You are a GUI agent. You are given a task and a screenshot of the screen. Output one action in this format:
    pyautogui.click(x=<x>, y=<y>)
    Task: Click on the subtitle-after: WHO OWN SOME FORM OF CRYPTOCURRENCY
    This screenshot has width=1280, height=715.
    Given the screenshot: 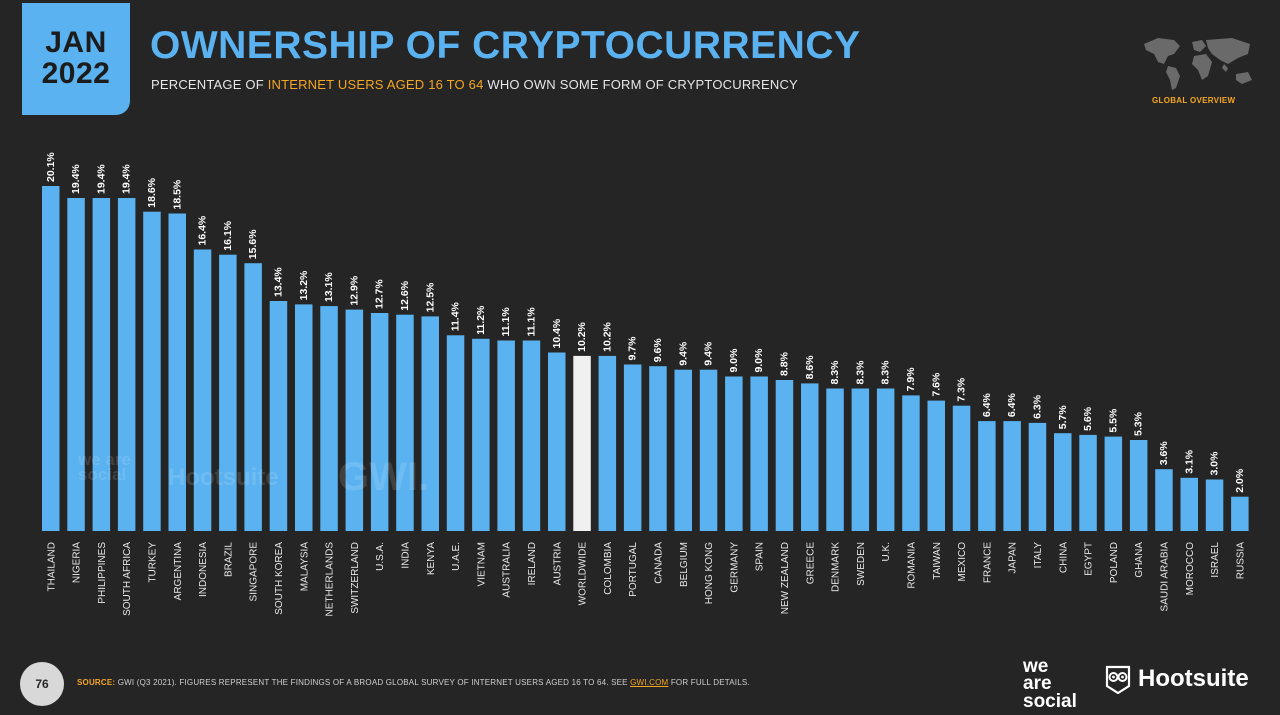 What is the action you would take?
    pyautogui.click(x=640, y=84)
    